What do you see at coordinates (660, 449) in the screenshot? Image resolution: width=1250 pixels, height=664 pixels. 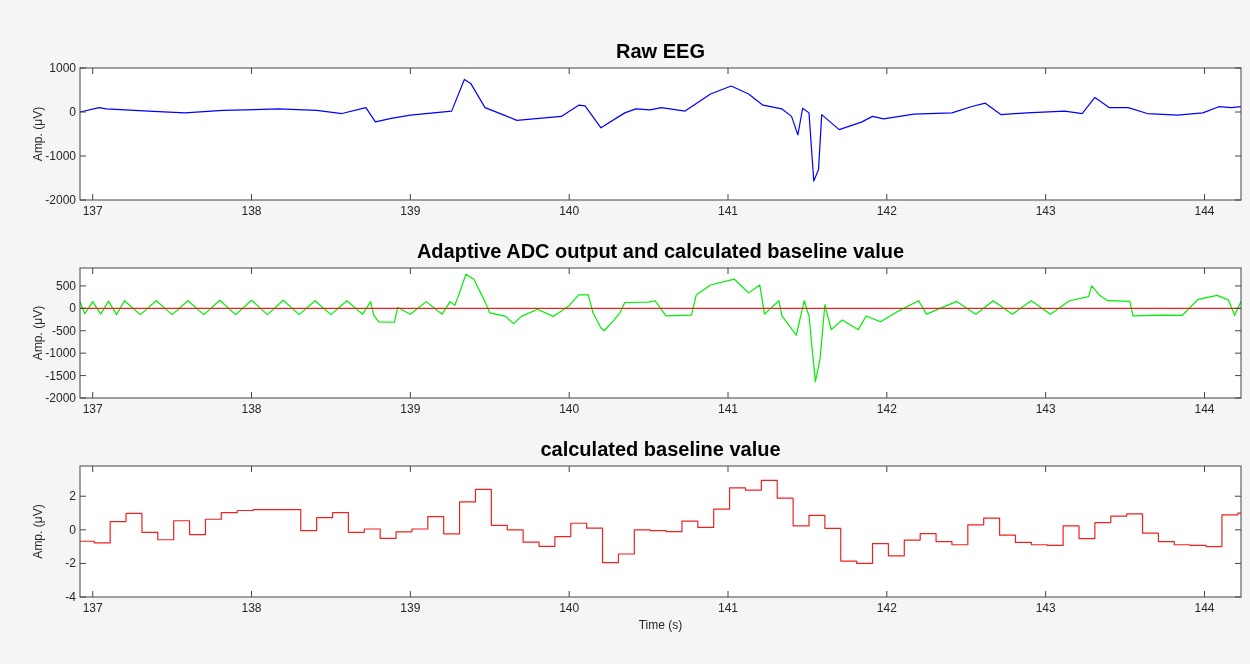 I see `chart-title: calculated baseline value` at bounding box center [660, 449].